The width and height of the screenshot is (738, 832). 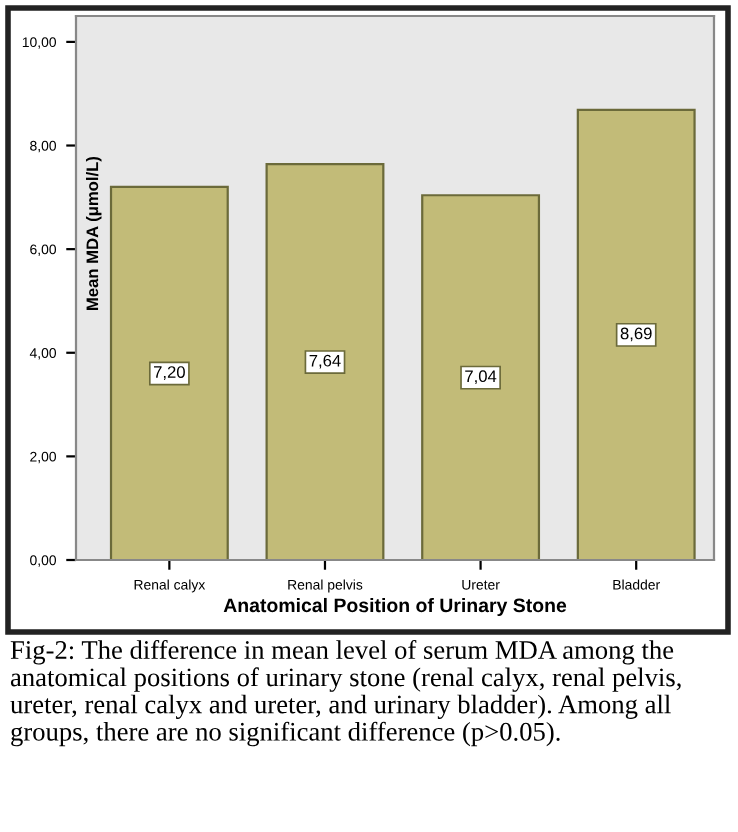 I want to click on text: Fig-2: The difference in mean level of serum MDA among the anatomical positions of urinary stone (renal calyx, renal pelvis, ureter, renal calyx and ureter, and urinary bladder). Among all groups, there are no significant difference (p>0.05)., so click(x=345, y=693).